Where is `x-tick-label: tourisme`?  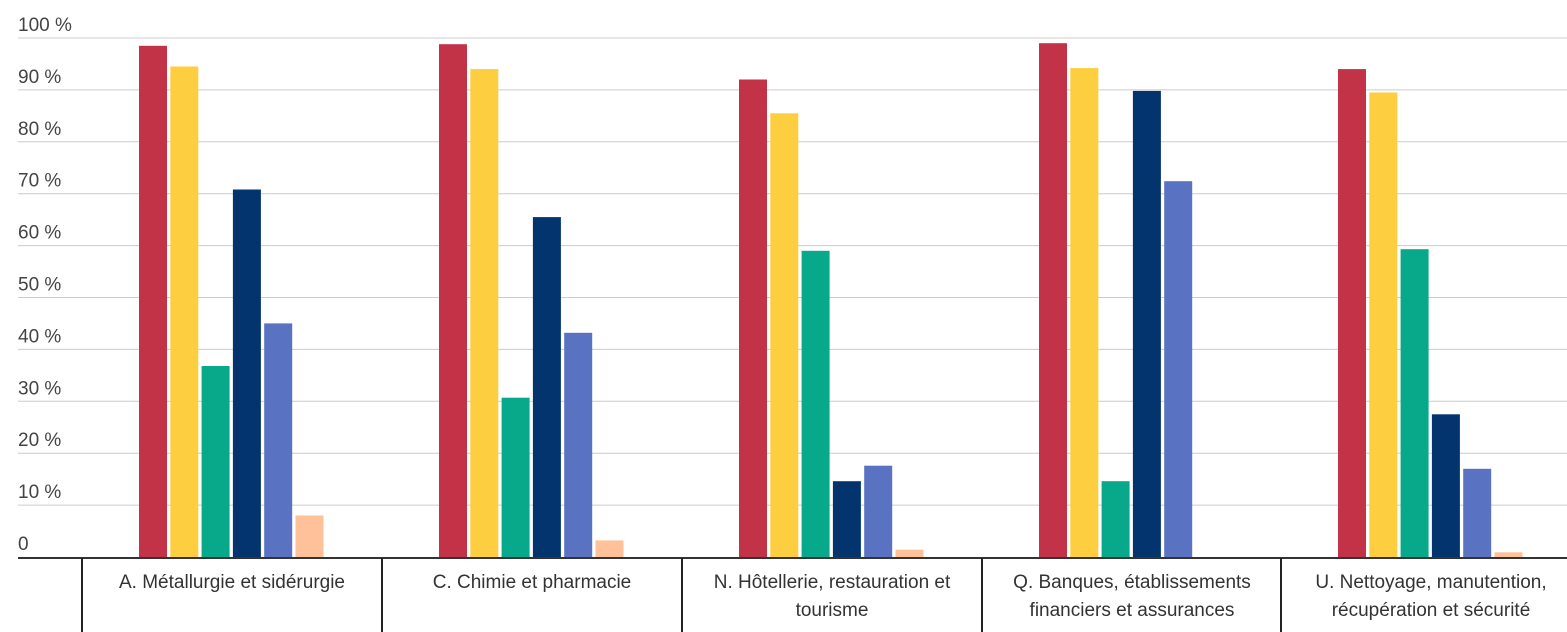
x-tick-label: tourisme is located at coordinates (832, 610).